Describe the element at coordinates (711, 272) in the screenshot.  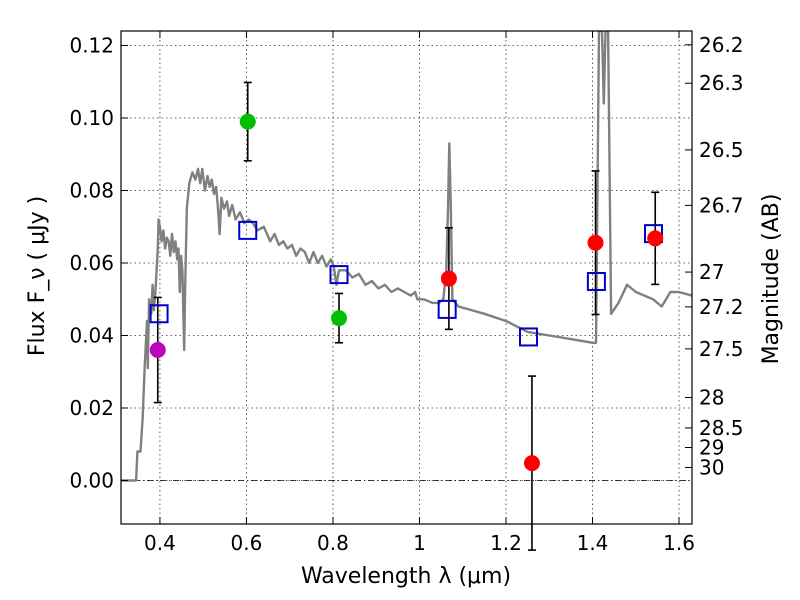
I see `mag-tick-label: 27` at that location.